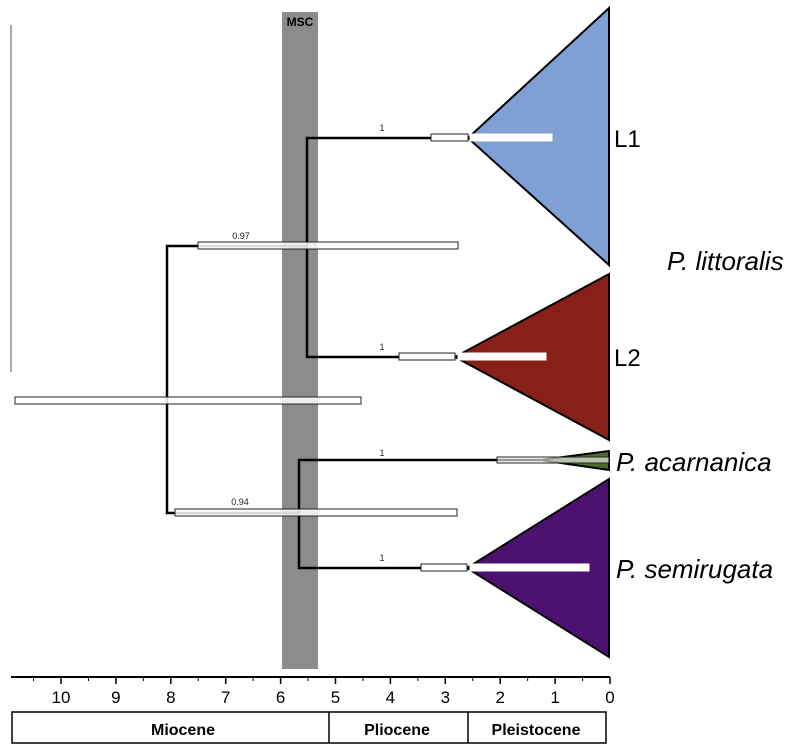 The image size is (805, 744). I want to click on hpd-bar-acarnanica-semirugata, so click(316, 512).